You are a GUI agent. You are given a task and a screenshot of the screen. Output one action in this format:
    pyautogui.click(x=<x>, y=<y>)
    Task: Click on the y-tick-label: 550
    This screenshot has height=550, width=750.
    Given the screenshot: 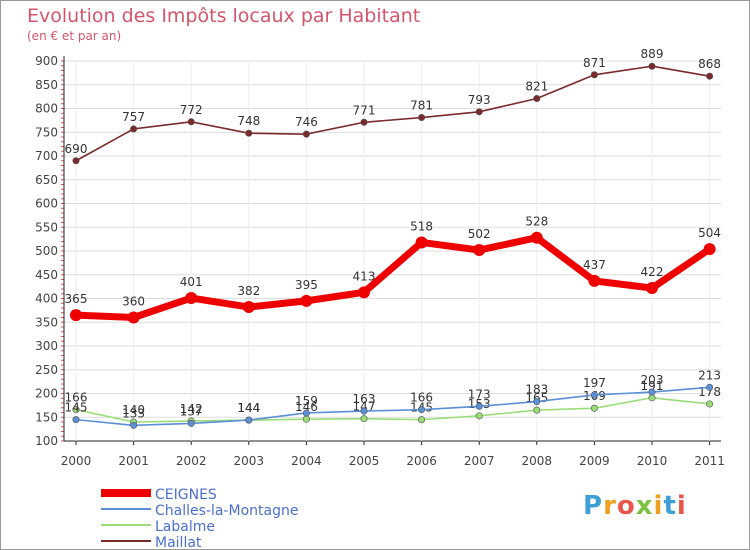 What is the action you would take?
    pyautogui.click(x=46, y=227)
    